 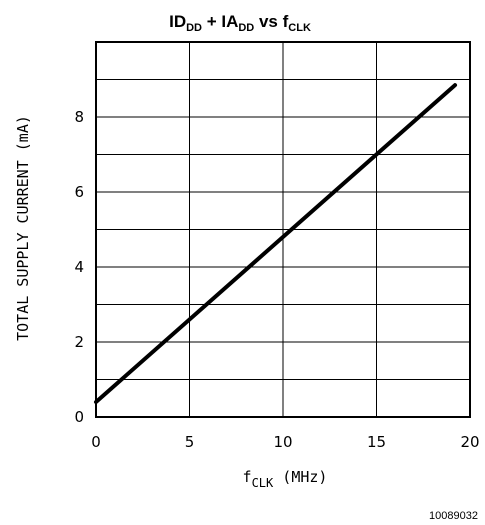 What do you see at coordinates (190, 442) in the screenshot?
I see `x-tick-label: 5` at bounding box center [190, 442].